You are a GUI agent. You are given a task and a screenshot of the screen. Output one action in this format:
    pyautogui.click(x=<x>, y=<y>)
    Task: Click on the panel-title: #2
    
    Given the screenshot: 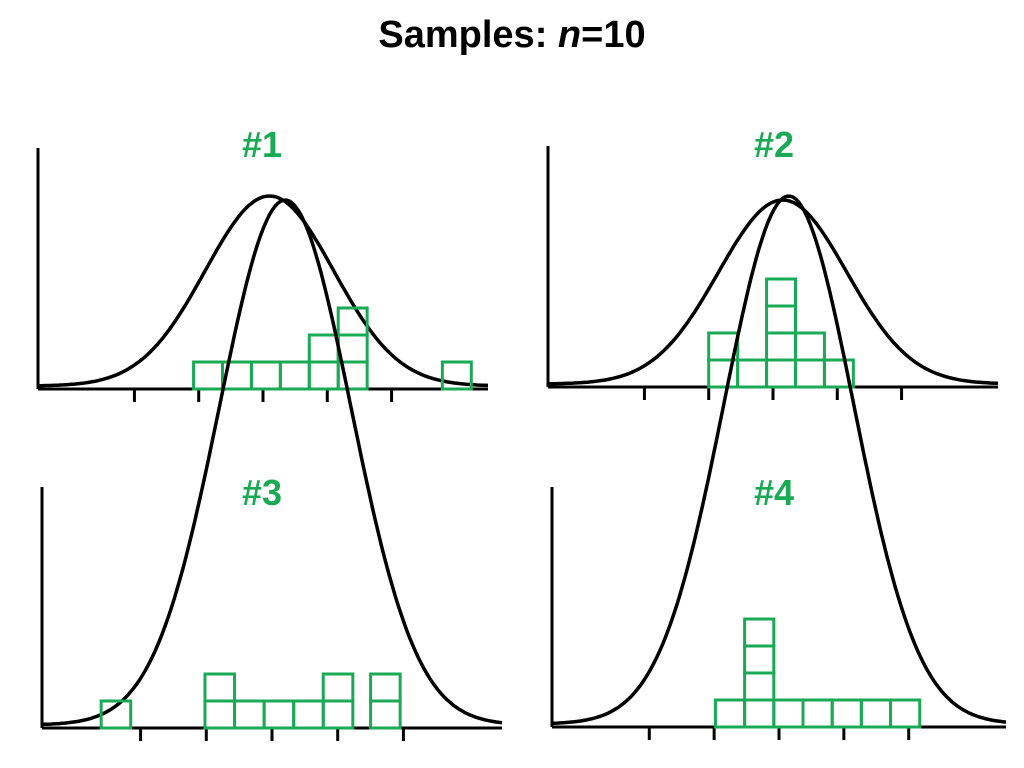 What is the action you would take?
    pyautogui.click(x=774, y=144)
    